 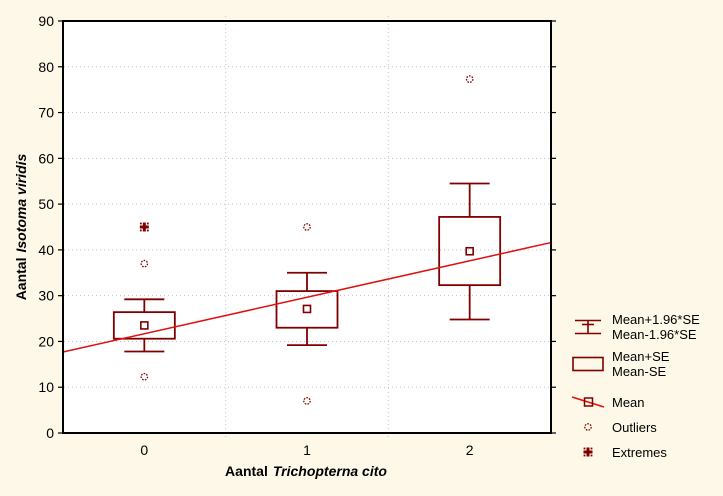 What do you see at coordinates (21, 279) in the screenshot?
I see `y-axis-title-prefix: Aantal` at bounding box center [21, 279].